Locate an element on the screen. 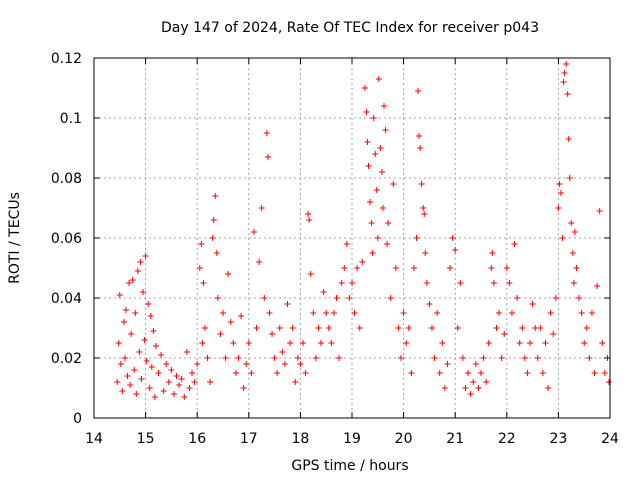 This screenshot has width=640, height=480. y-tick-labels: 0 0.02 0.04 0.06 0.08 0.1 0.12 is located at coordinates (66, 239).